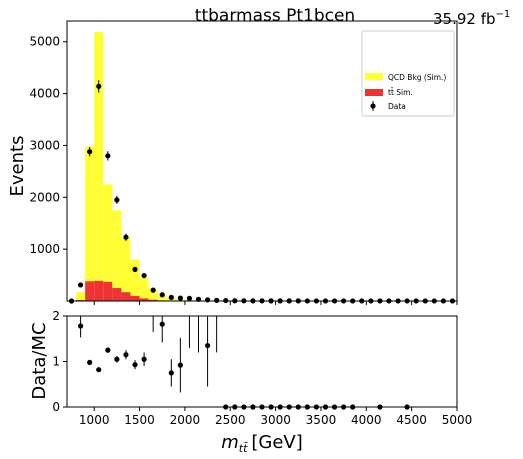  What do you see at coordinates (417, 77) in the screenshot?
I see `legend-label-qcd: QCD Bkg (Sim.)` at bounding box center [417, 77].